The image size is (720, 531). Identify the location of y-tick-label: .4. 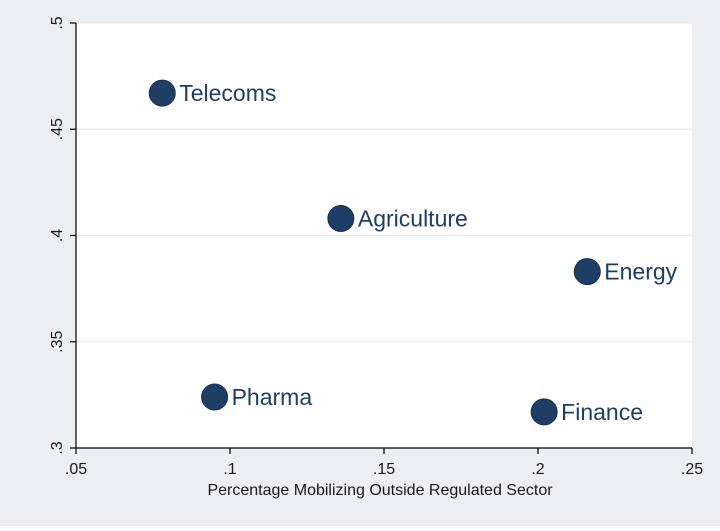
(57, 235).